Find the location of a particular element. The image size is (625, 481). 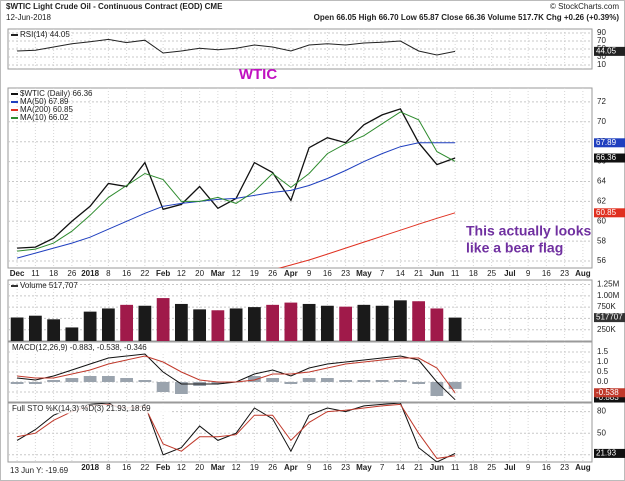

x-tick-label: 14 is located at coordinates (400, 273).